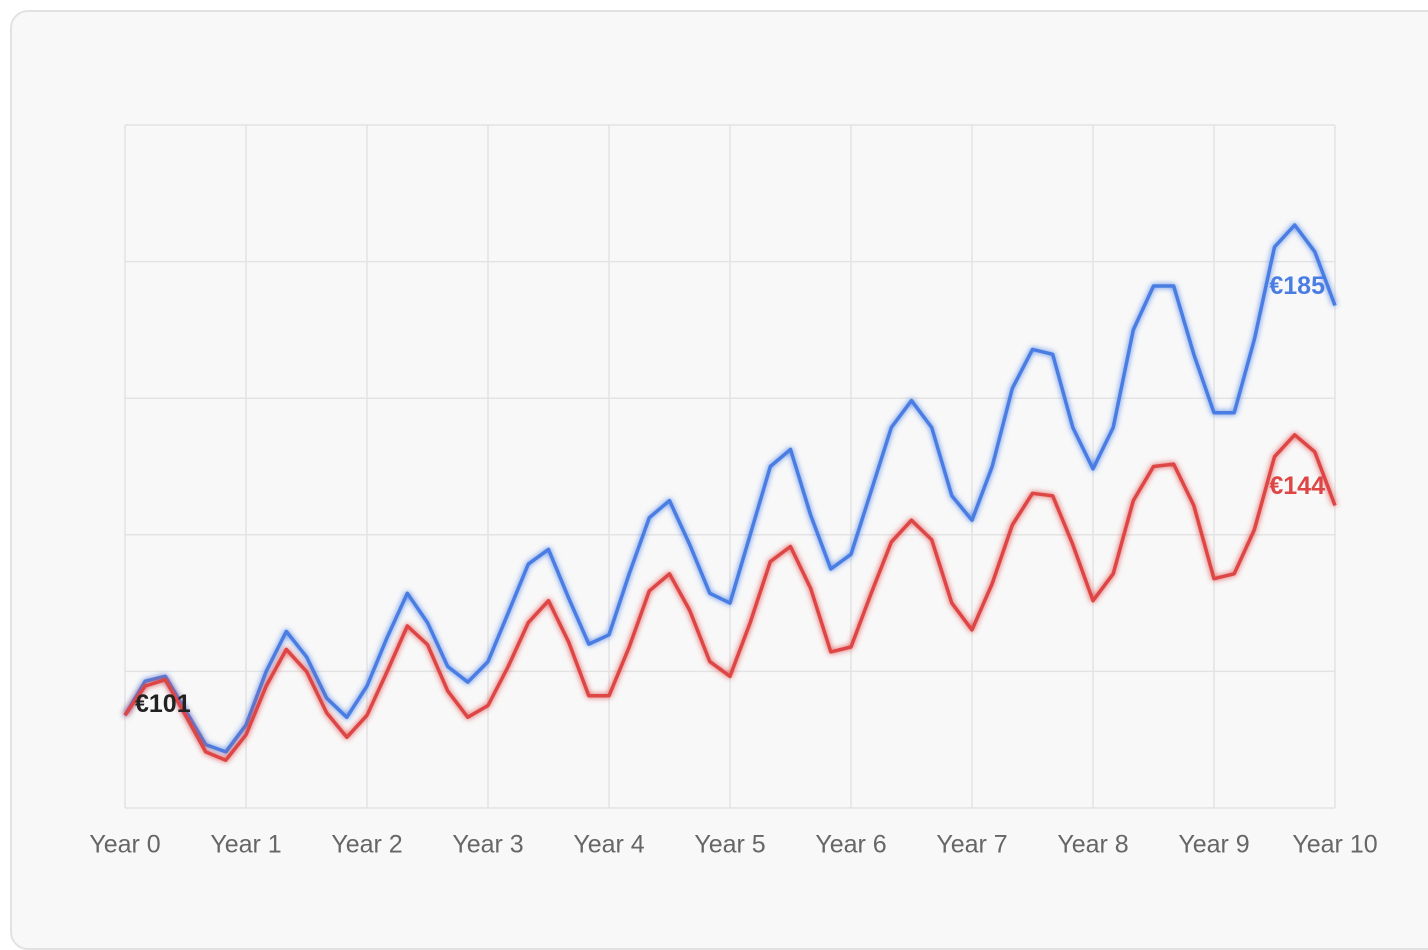 The height and width of the screenshot is (950, 1428). Describe the element at coordinates (245, 845) in the screenshot. I see `x-tick-label: Year 1` at that location.